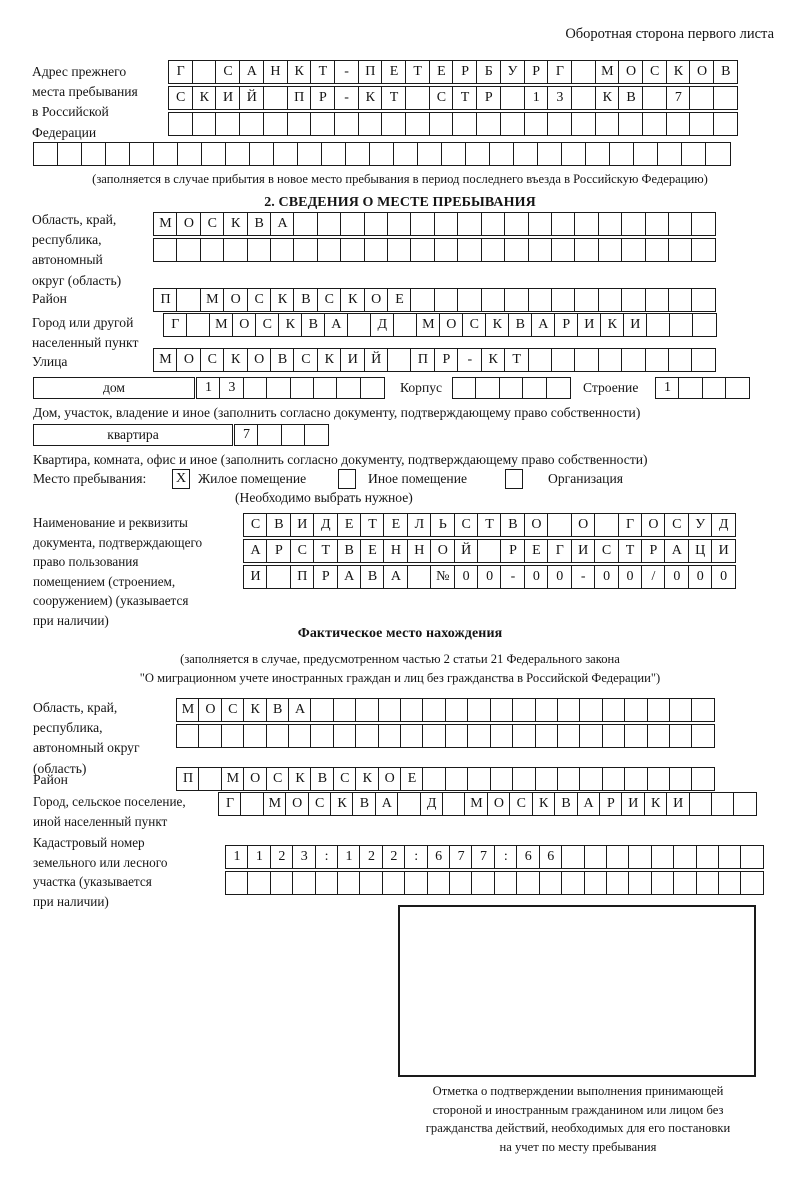 The width and height of the screenshot is (800, 1180). What do you see at coordinates (536, 551) in the screenshot?
I see `document-row-2-cell-13: Е` at bounding box center [536, 551].